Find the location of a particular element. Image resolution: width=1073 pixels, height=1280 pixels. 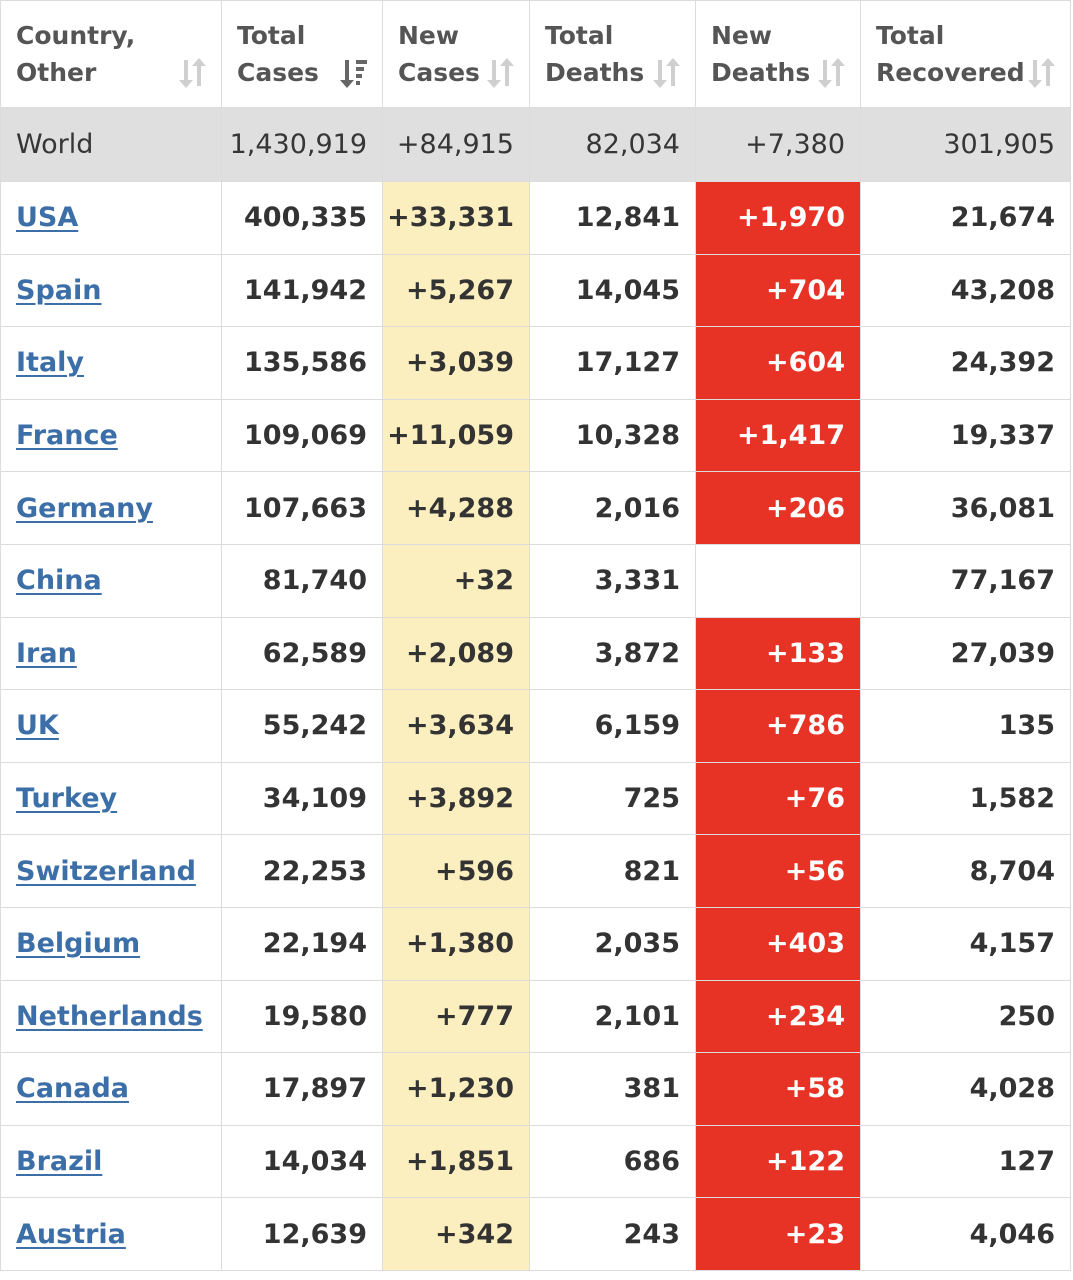

new-deaths-cell: +604 is located at coordinates (778, 363).